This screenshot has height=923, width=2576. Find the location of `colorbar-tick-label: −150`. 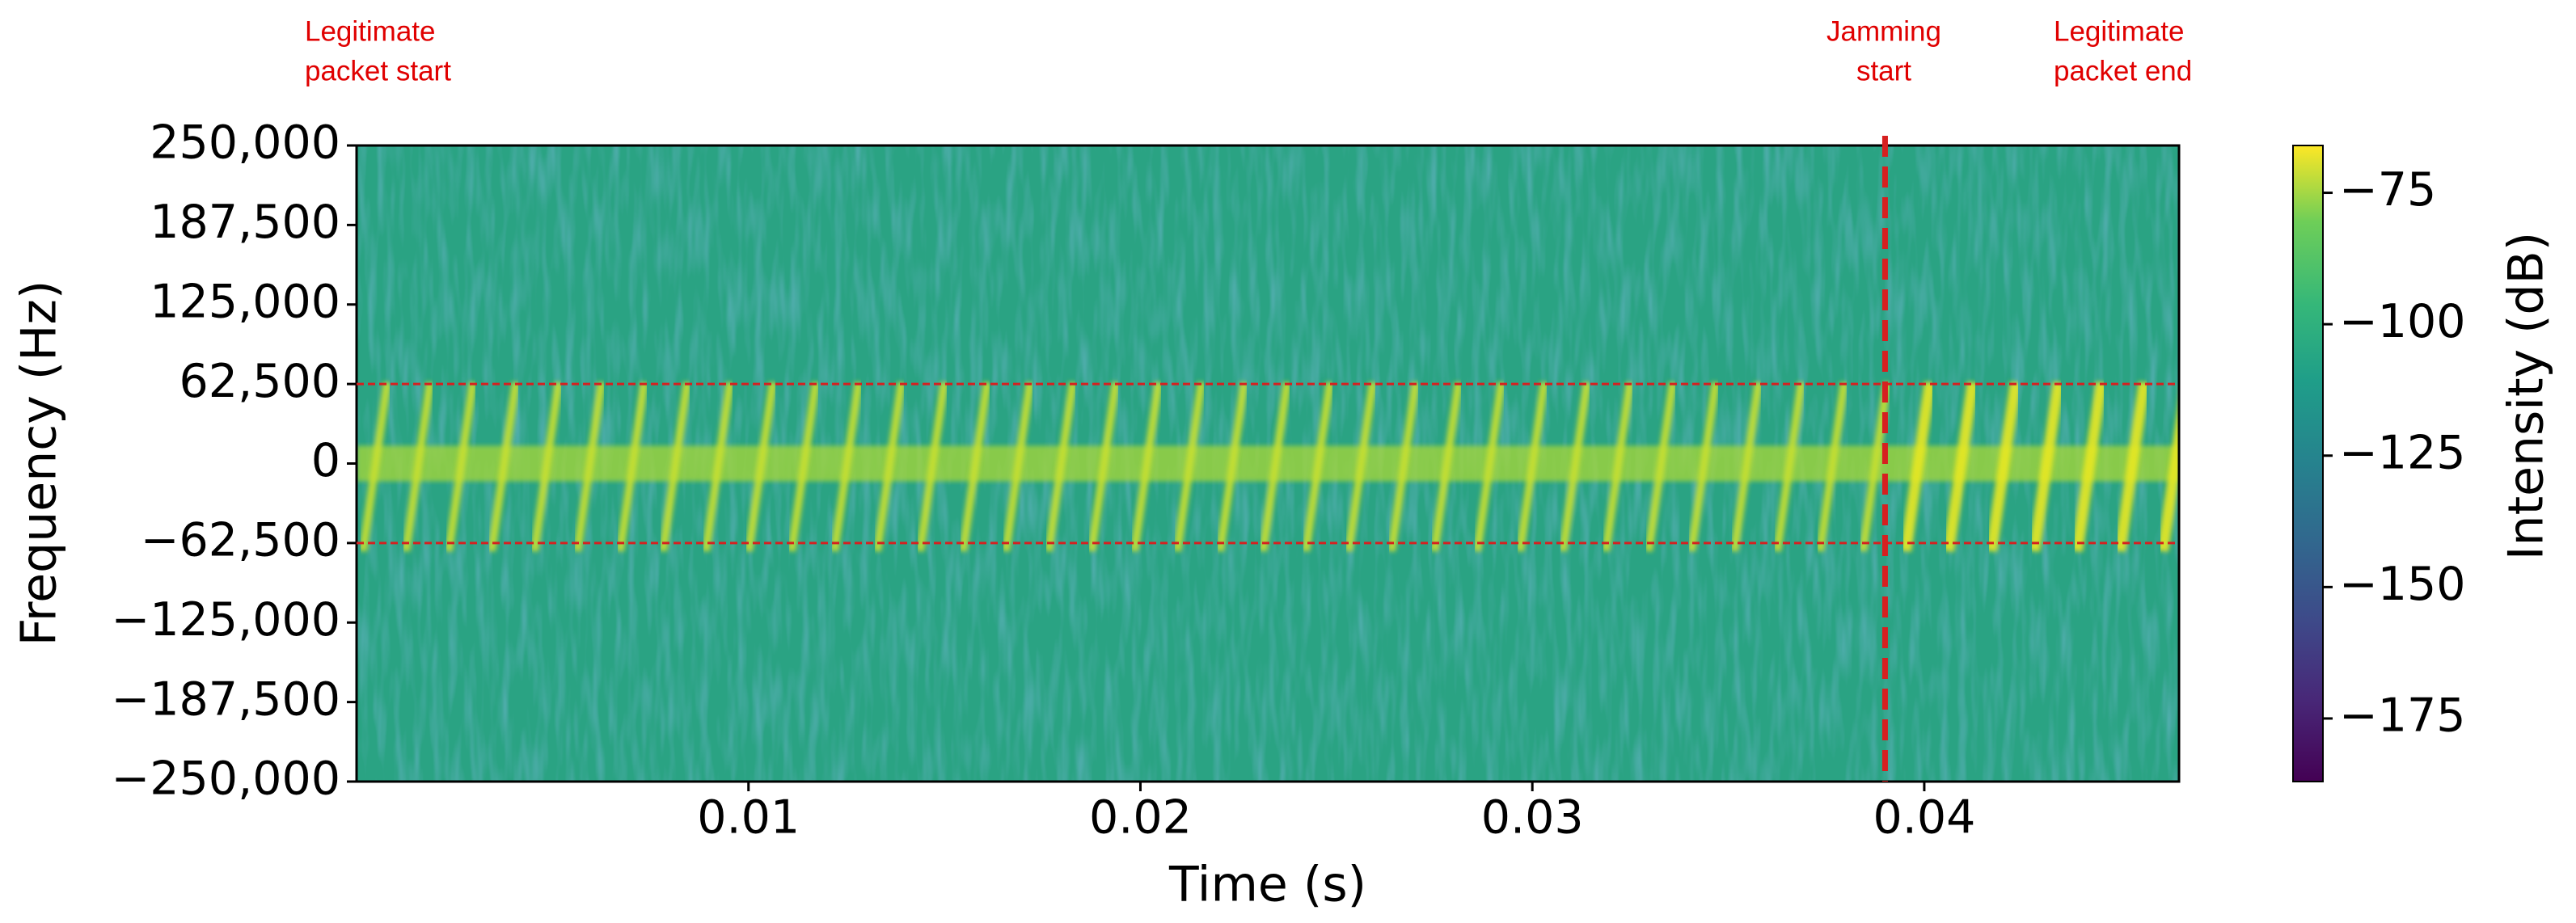

colorbar-tick-label: −150 is located at coordinates (2402, 584).